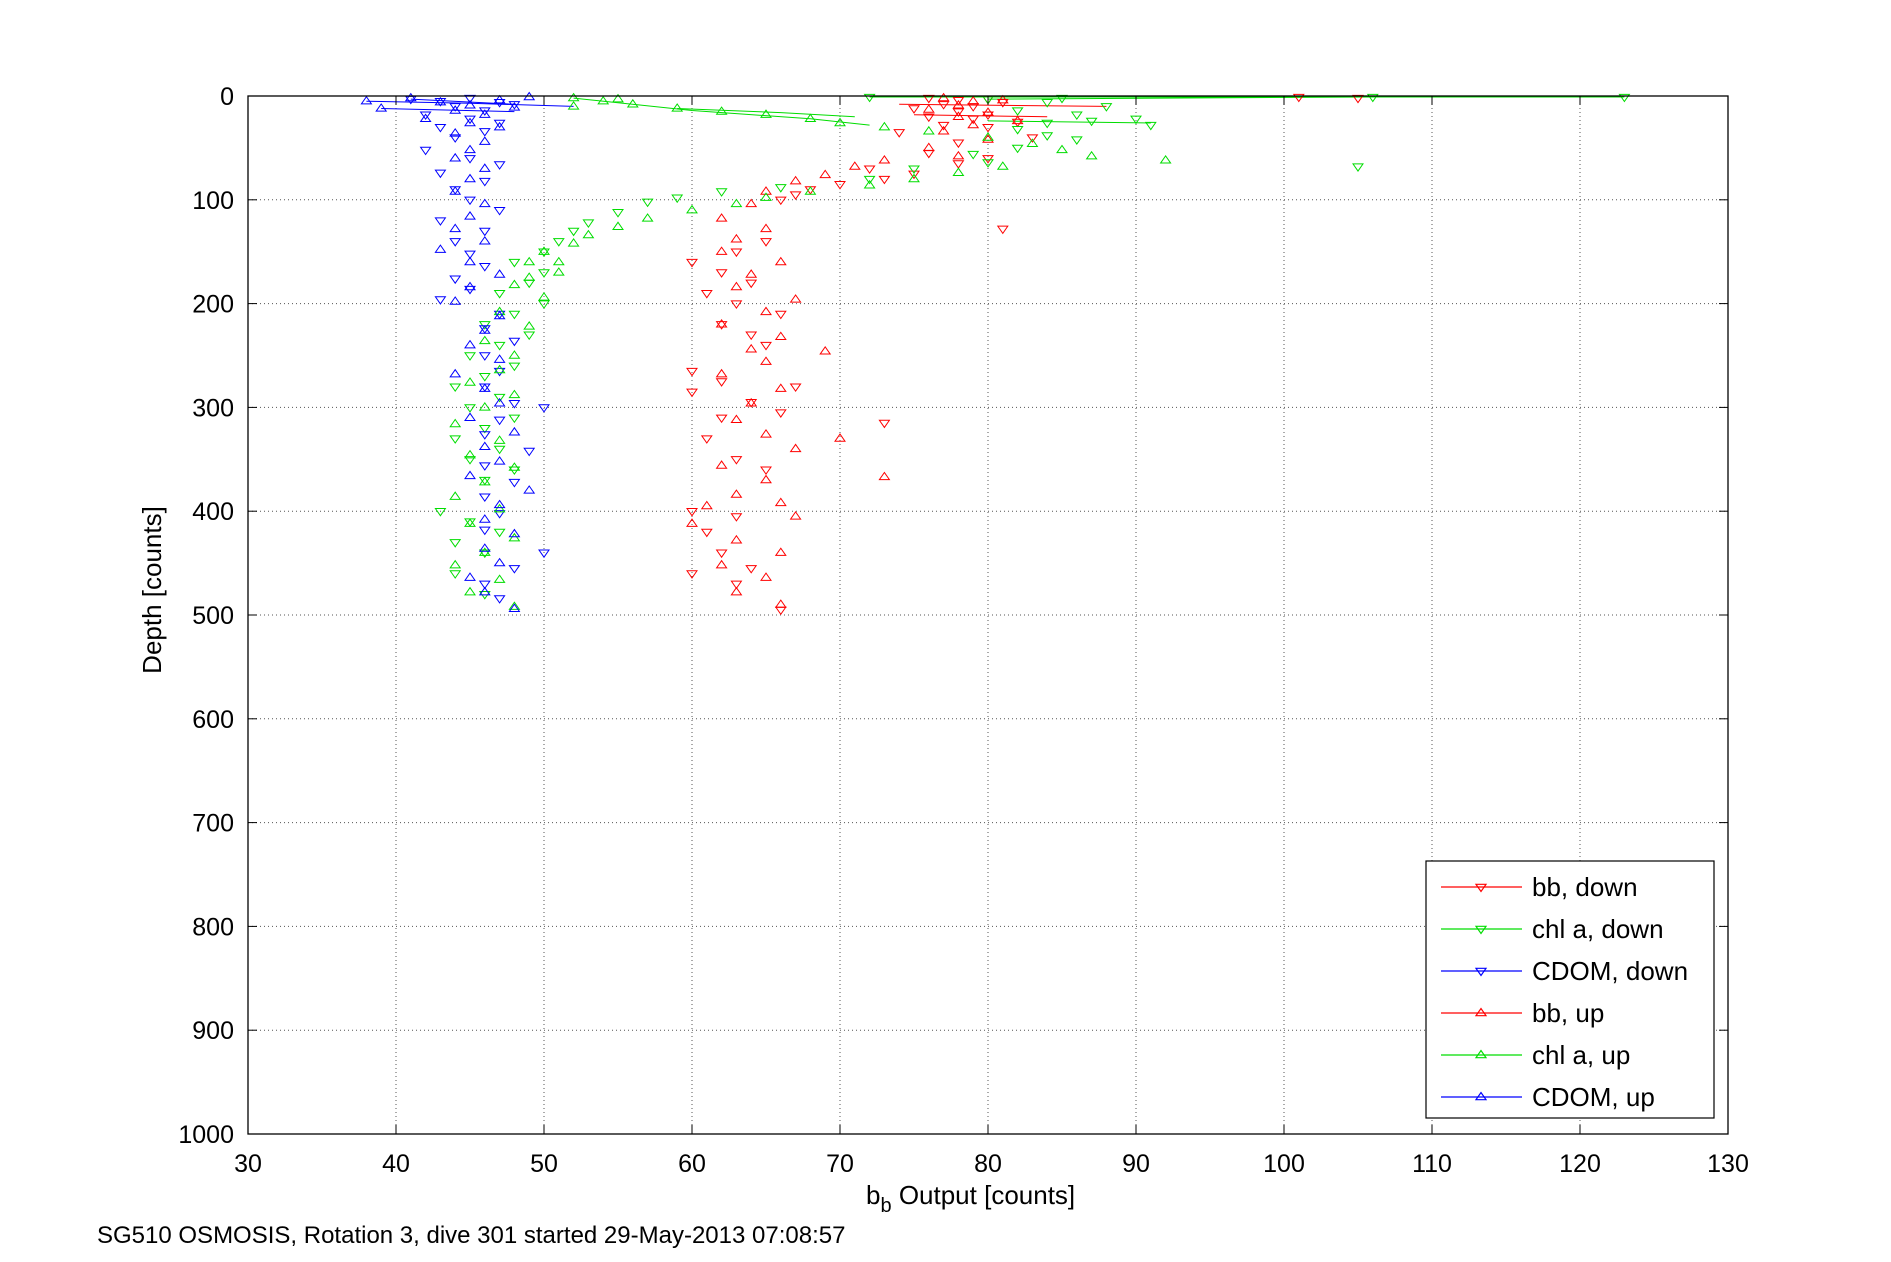  Describe the element at coordinates (692, 1164) in the screenshot. I see `x-tick-label: 60` at that location.